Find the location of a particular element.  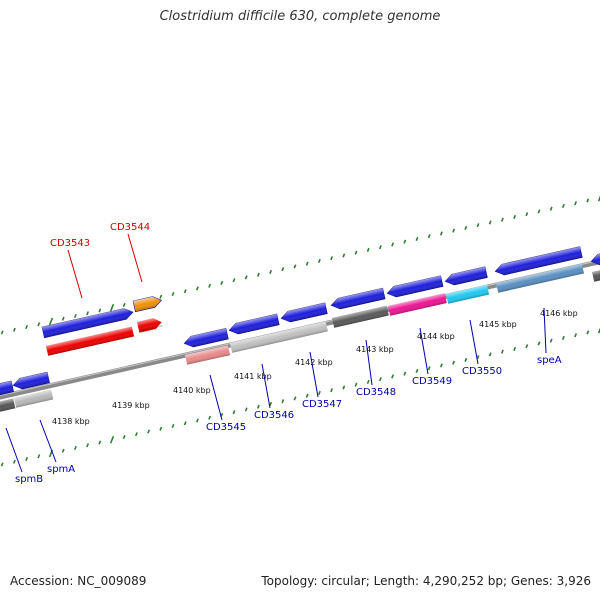

gene-arrow-CD3545 is located at coordinates (206, 337).